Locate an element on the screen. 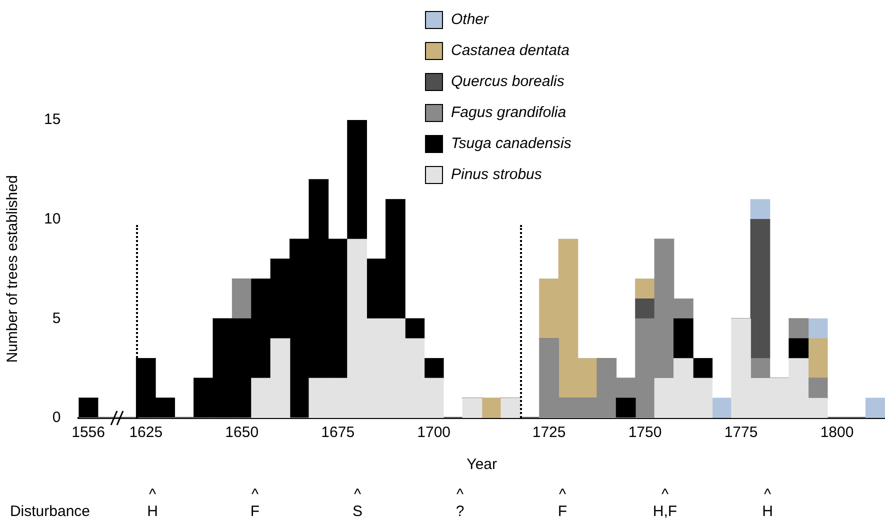 The width and height of the screenshot is (885, 526). x-tick-label: 1775 is located at coordinates (741, 433).